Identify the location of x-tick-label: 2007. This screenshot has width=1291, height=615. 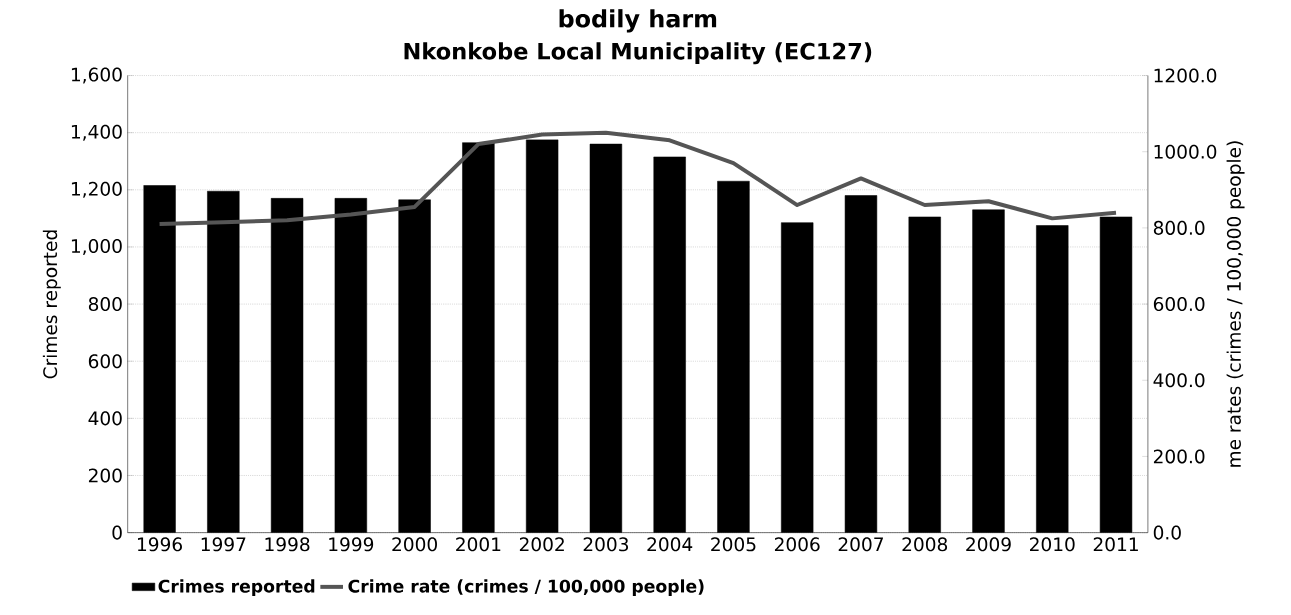
(860, 544).